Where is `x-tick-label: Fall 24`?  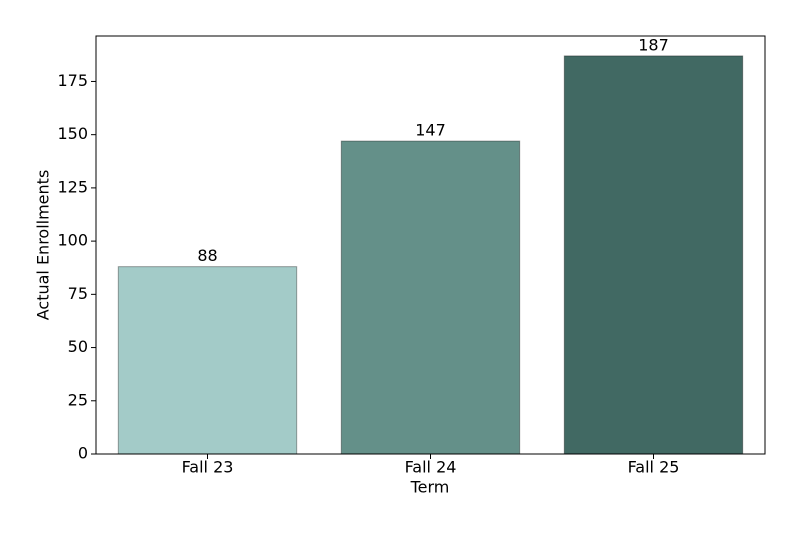 x-tick-label: Fall 24 is located at coordinates (431, 467).